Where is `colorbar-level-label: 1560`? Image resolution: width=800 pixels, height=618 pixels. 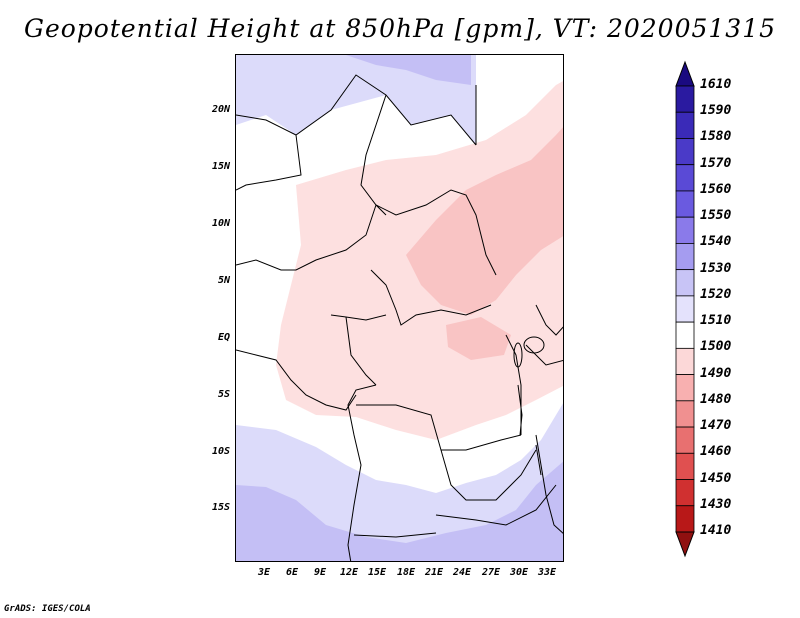
colorbar-level-label: 1560 is located at coordinates (716, 189).